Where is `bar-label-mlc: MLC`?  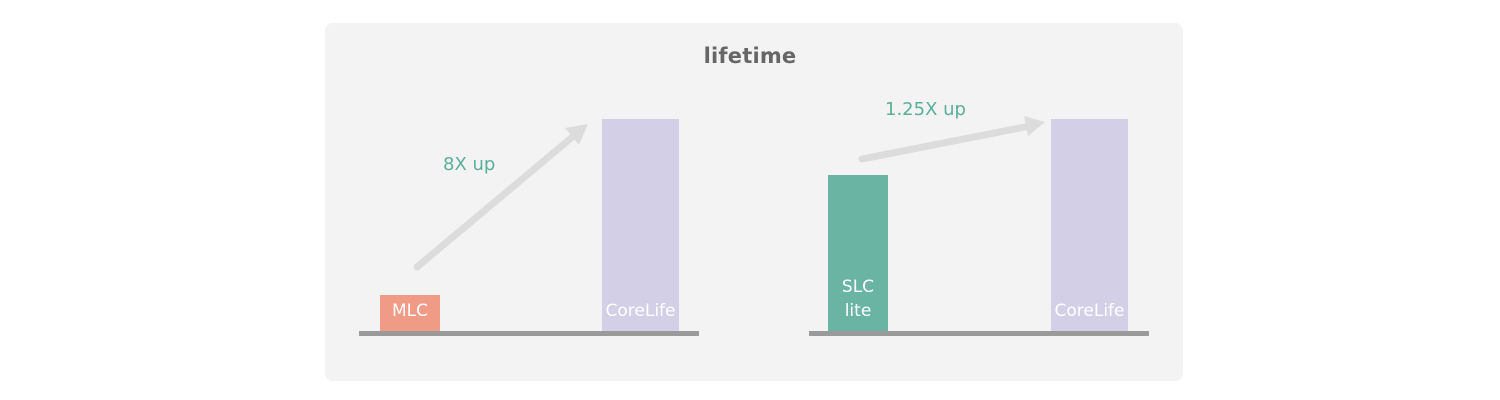
bar-label-mlc: MLC is located at coordinates (409, 311).